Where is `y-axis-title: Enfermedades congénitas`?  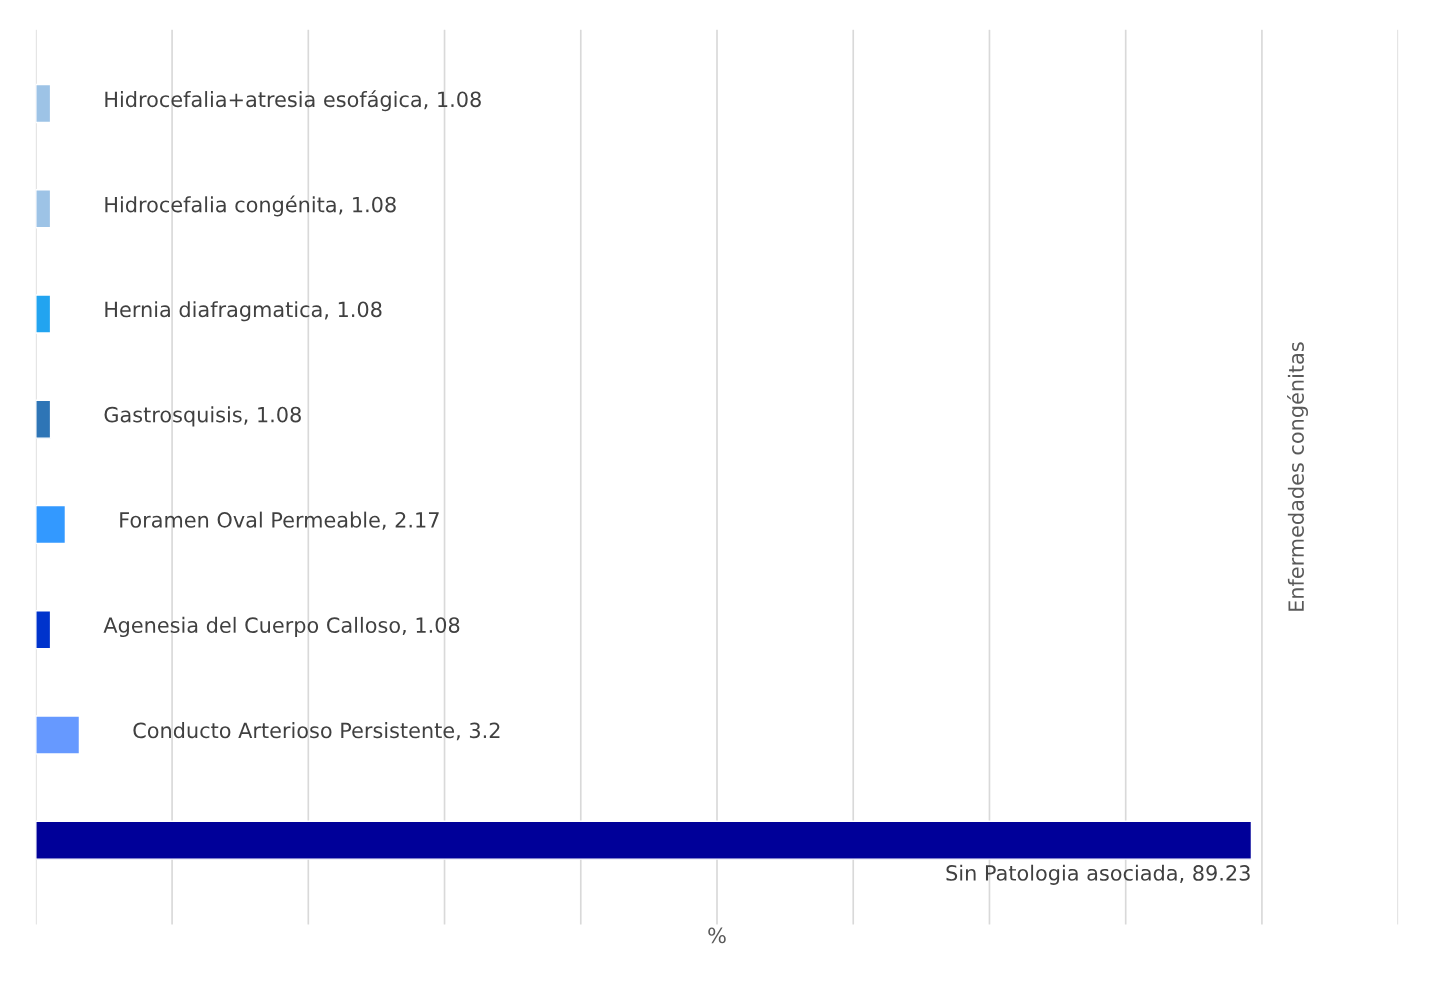
y-axis-title: Enfermedades congénitas is located at coordinates (1298, 476).